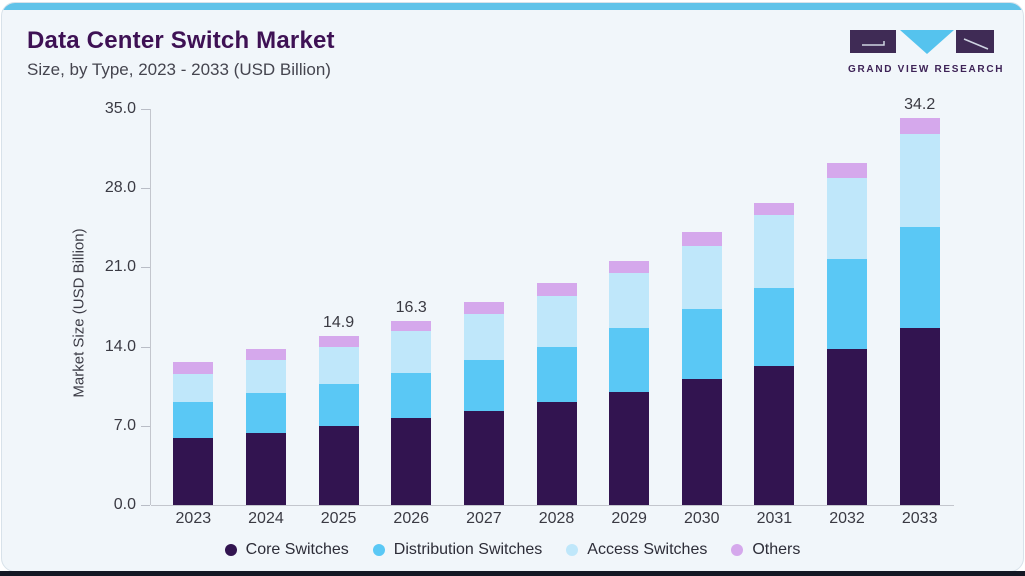 This screenshot has width=1025, height=576. Describe the element at coordinates (919, 518) in the screenshot. I see `x-tick-label-2033: 2033` at that location.